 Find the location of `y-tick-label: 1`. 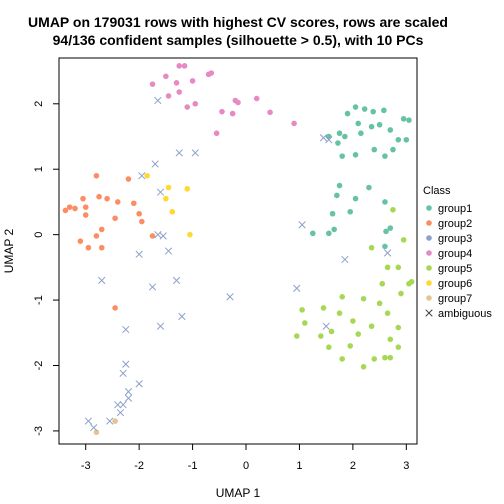

y-tick-label: 1 is located at coordinates (39, 169).